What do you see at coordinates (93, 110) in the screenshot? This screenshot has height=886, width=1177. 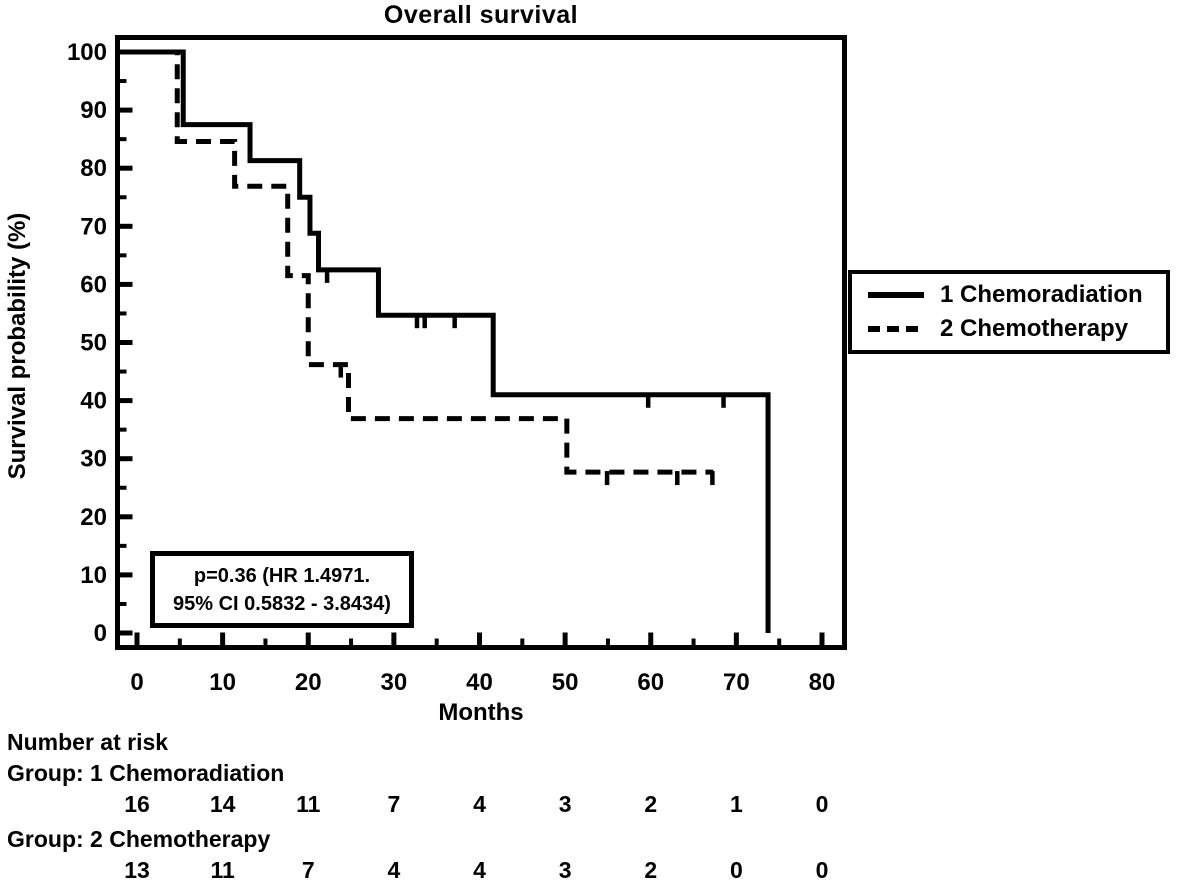 I see `y-axis-tick-label: 90` at bounding box center [93, 110].